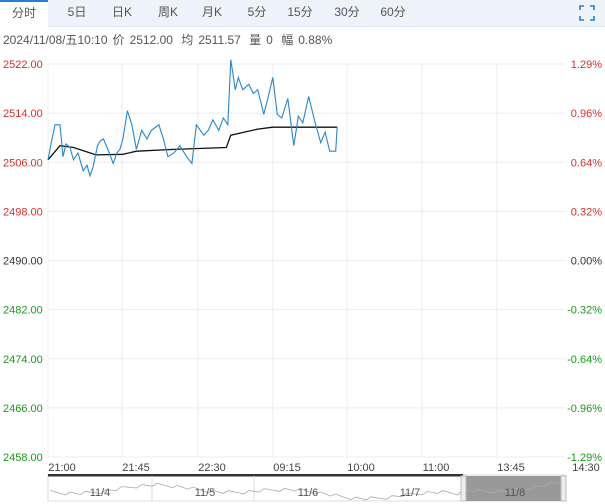 Image resolution: width=605 pixels, height=504 pixels. Describe the element at coordinates (586, 114) in the screenshot. I see `pct-tick-label: 0.96%` at that location.